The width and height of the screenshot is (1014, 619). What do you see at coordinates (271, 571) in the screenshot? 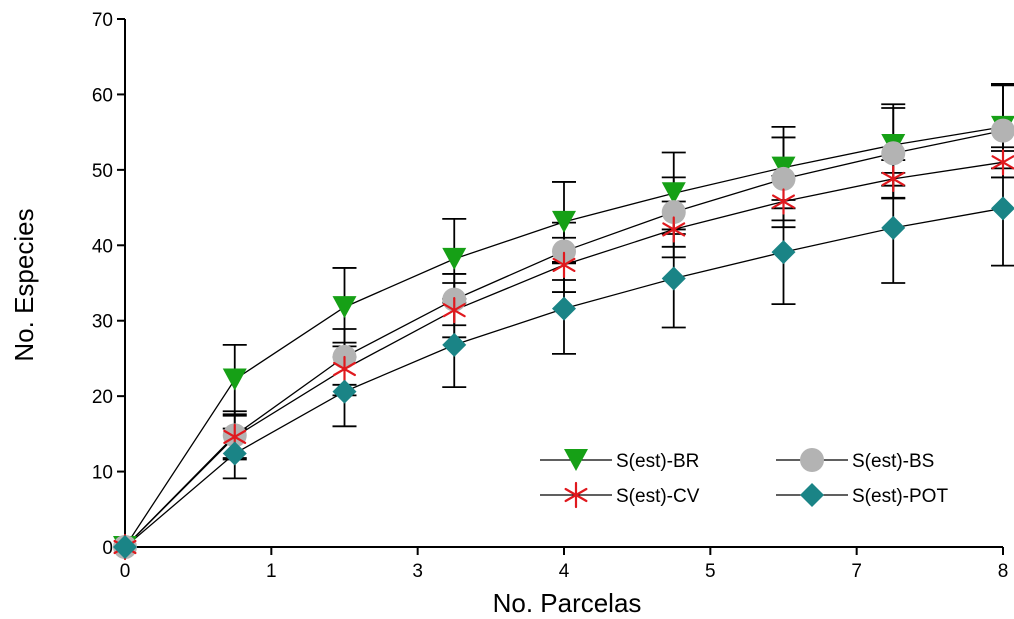
I see `x-tick-label: 1` at bounding box center [271, 571].